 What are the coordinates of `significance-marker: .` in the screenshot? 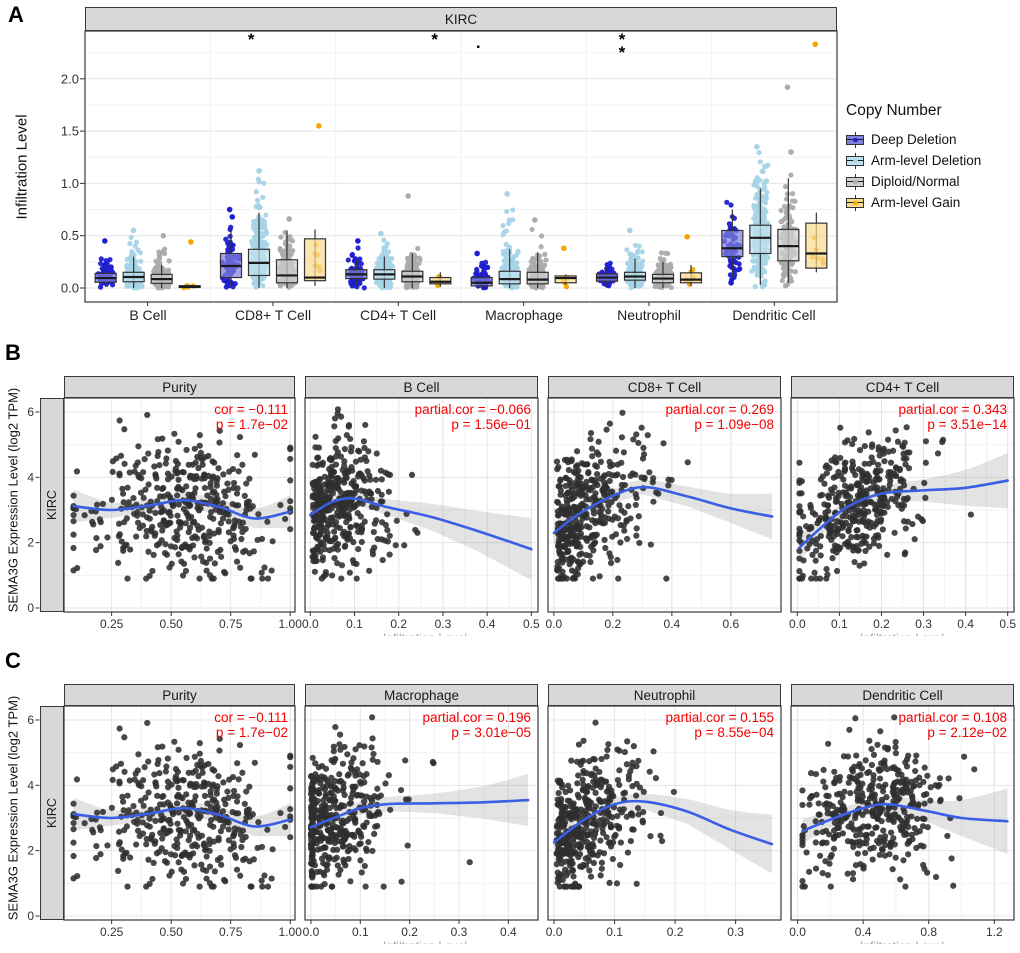 It's located at (478, 42).